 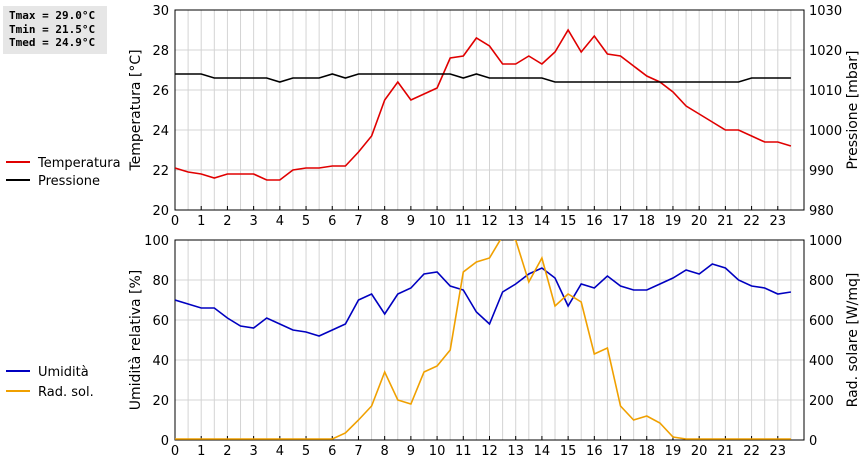 I want to click on legend-label-umidit: Umidità, so click(x=63, y=372).